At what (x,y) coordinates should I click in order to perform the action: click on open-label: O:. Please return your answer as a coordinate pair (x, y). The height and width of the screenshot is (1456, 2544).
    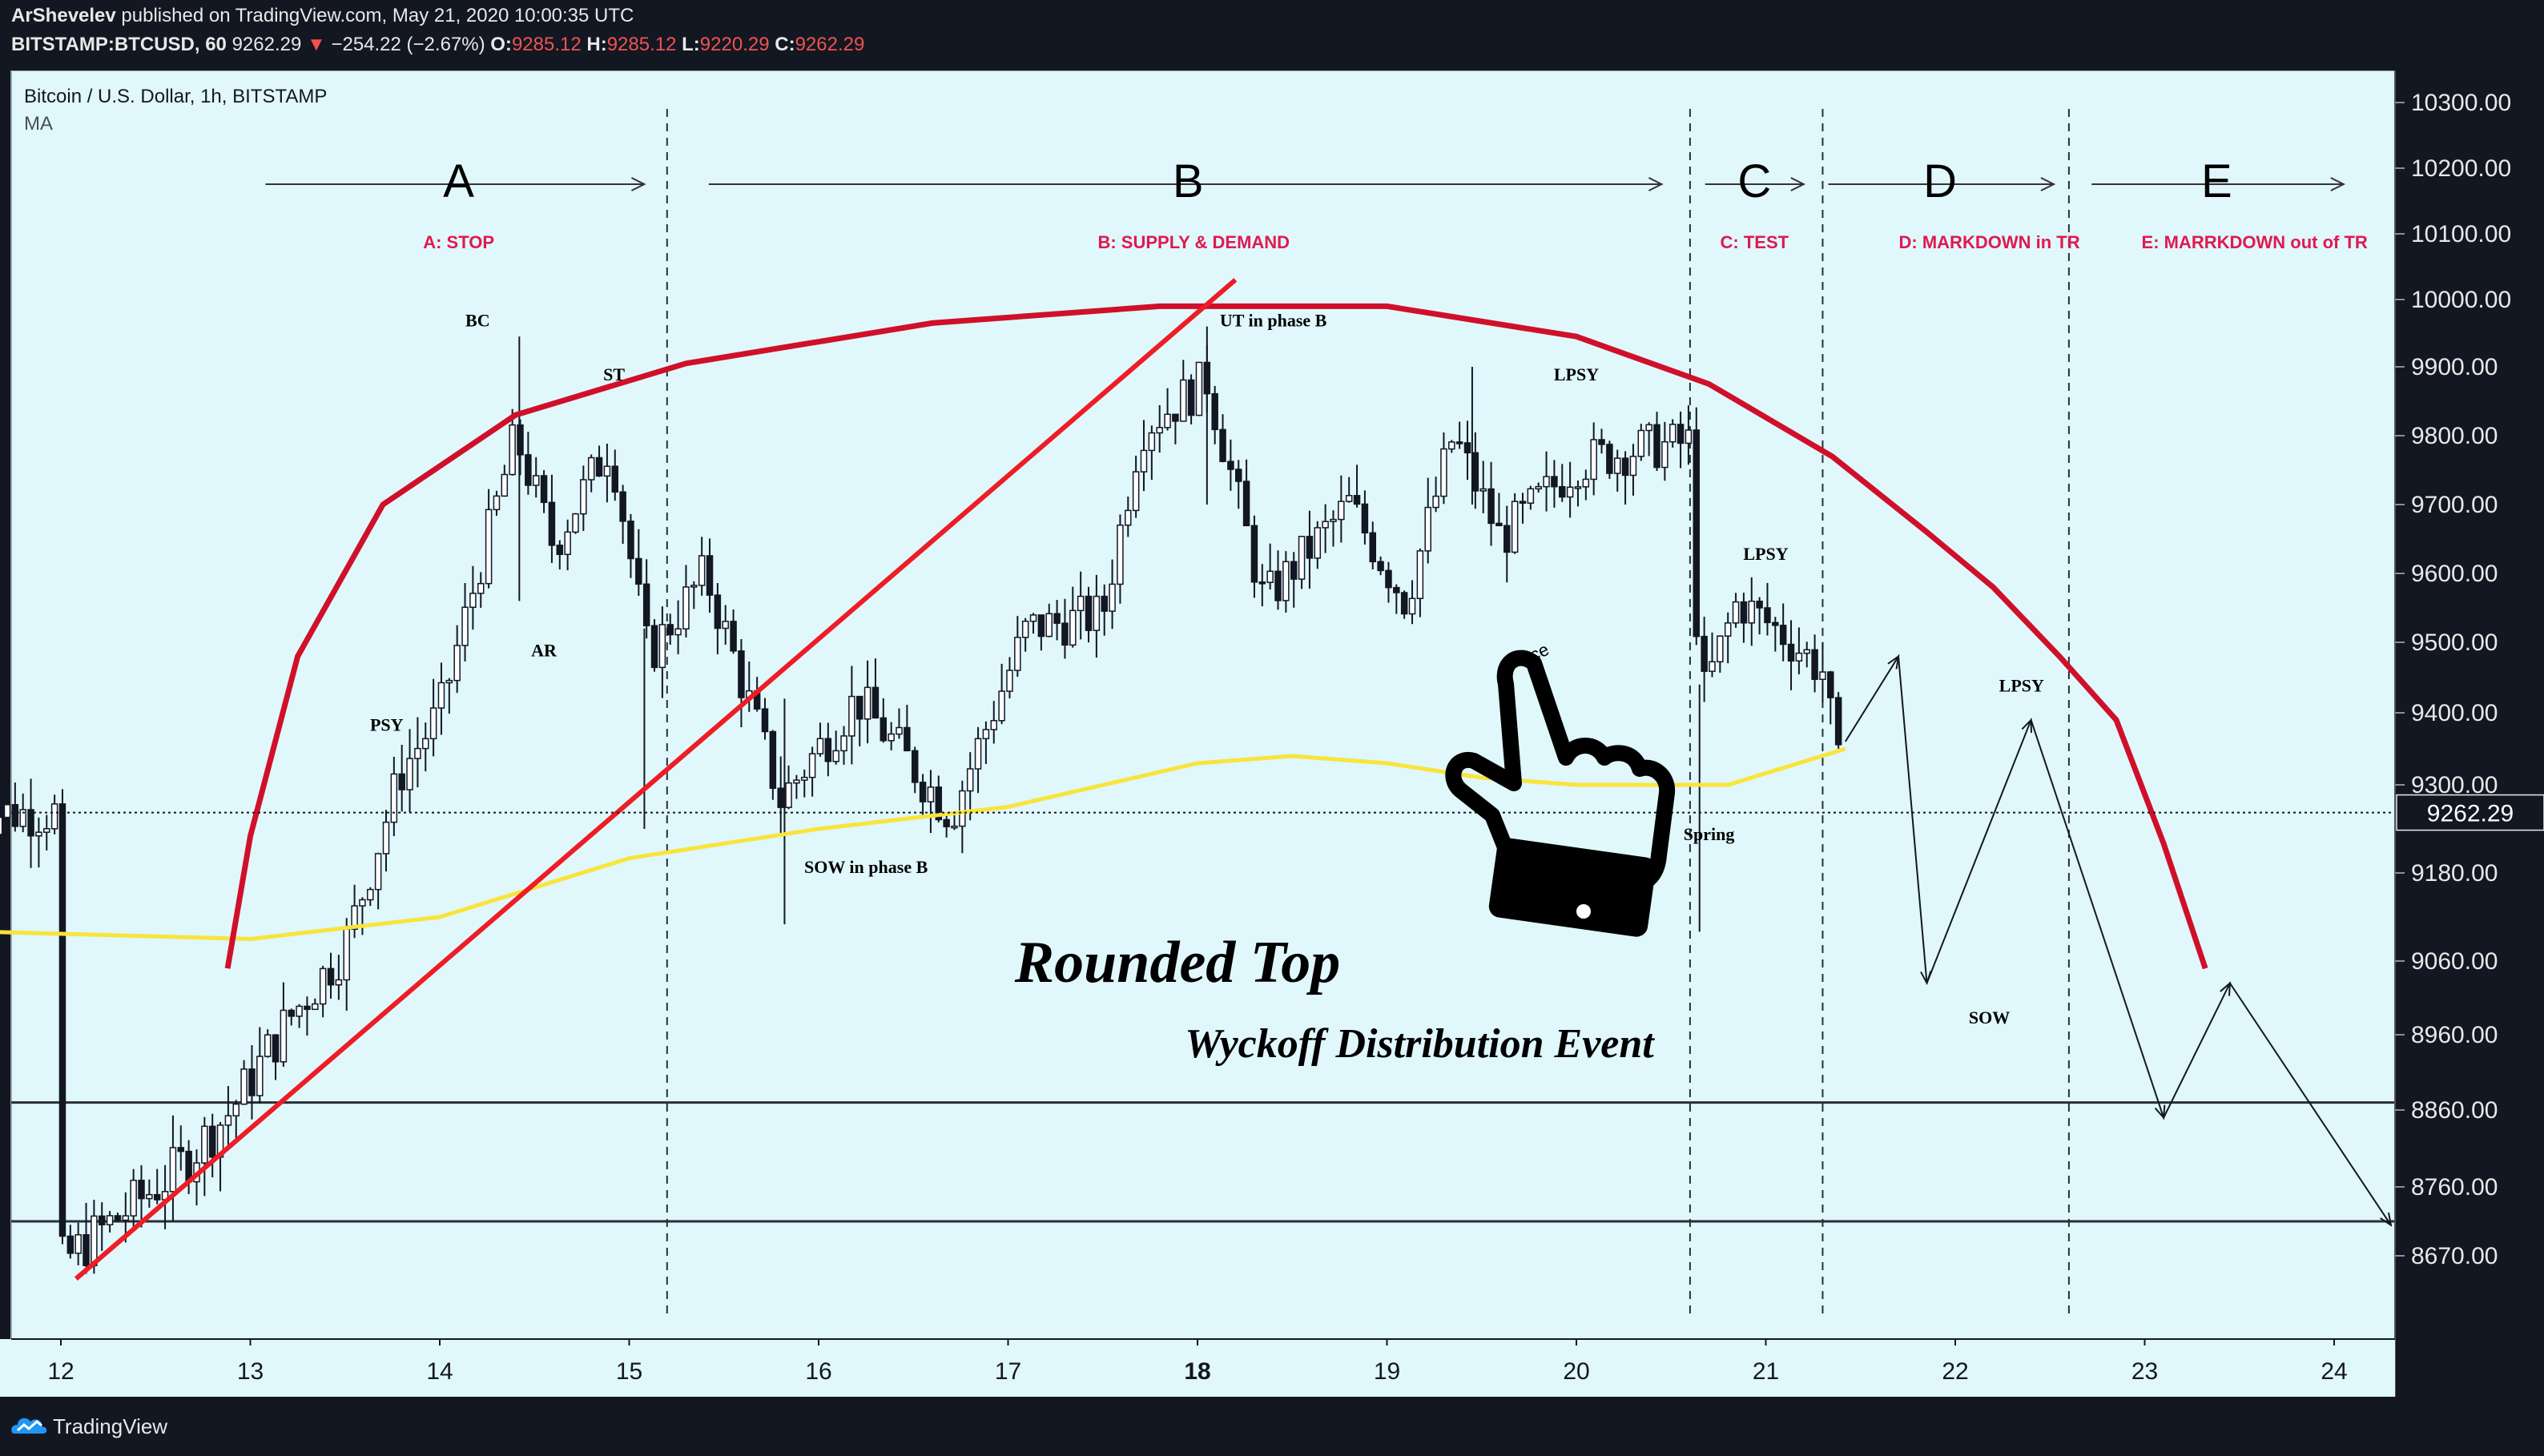
    Looking at the image, I should click on (501, 44).